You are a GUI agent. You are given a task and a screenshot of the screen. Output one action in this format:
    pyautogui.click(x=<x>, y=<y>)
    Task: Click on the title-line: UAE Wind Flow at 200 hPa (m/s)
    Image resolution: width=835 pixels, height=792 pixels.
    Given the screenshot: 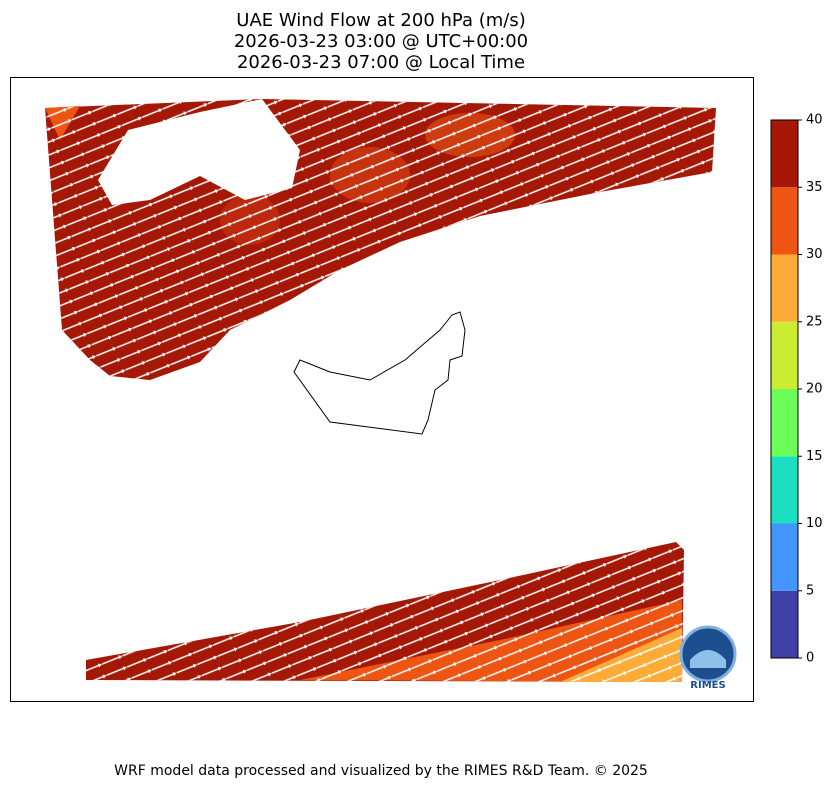 What is the action you would take?
    pyautogui.click(x=380, y=20)
    